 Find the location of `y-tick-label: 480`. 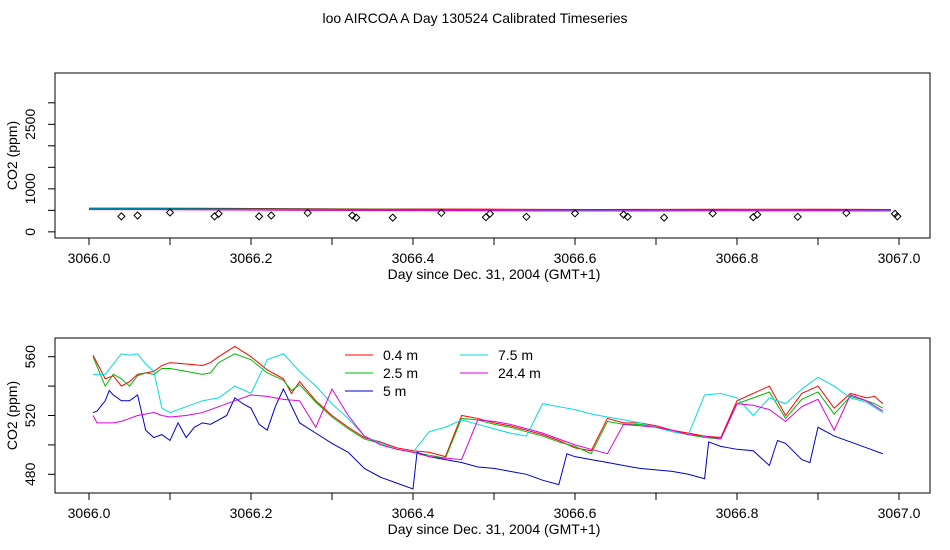

y-tick-label: 480 is located at coordinates (30, 474).